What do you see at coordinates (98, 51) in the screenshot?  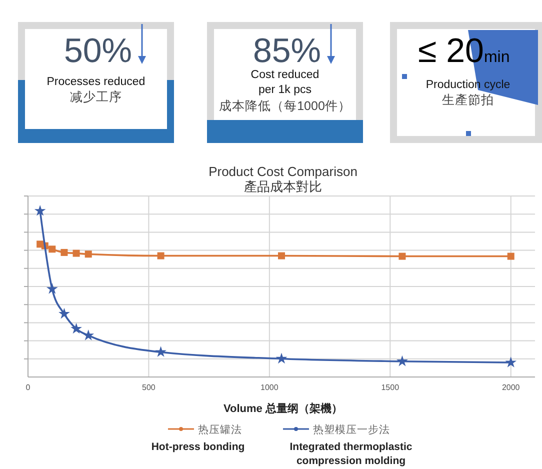 I see `text: 50%` at bounding box center [98, 51].